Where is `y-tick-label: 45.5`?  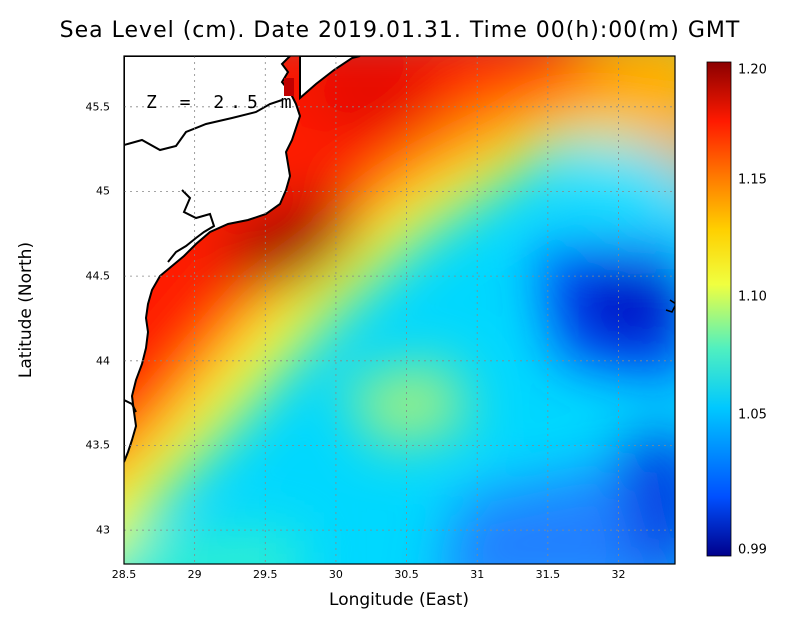 y-tick-label: 45.5 is located at coordinates (98, 107).